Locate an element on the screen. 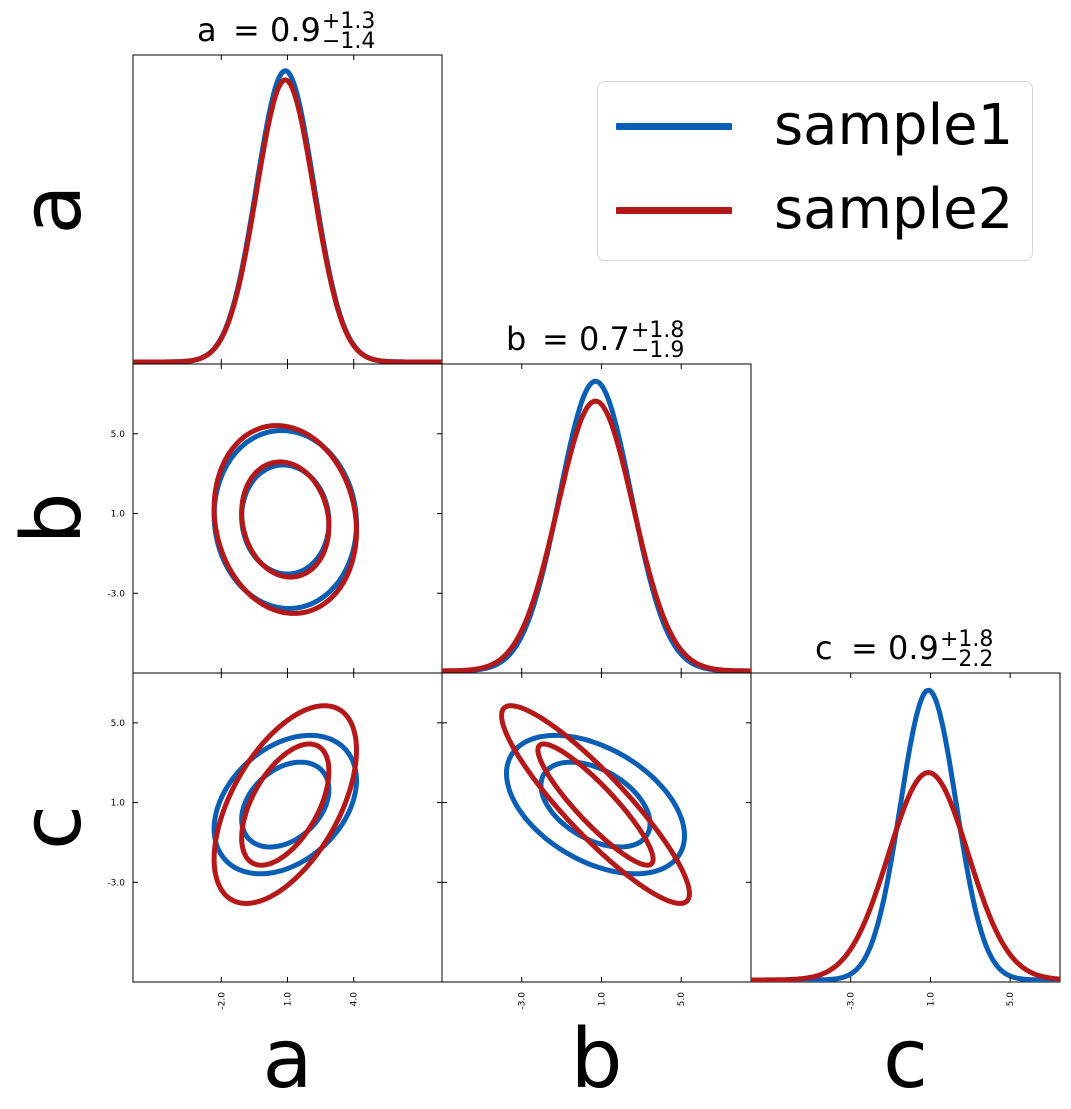  panel-c-vs-b is located at coordinates (596, 827).